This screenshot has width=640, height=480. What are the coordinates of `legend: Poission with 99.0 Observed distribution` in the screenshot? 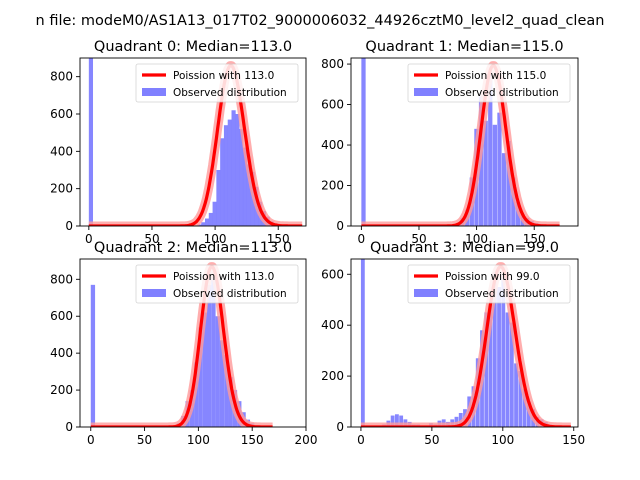 It's located at (489, 284).